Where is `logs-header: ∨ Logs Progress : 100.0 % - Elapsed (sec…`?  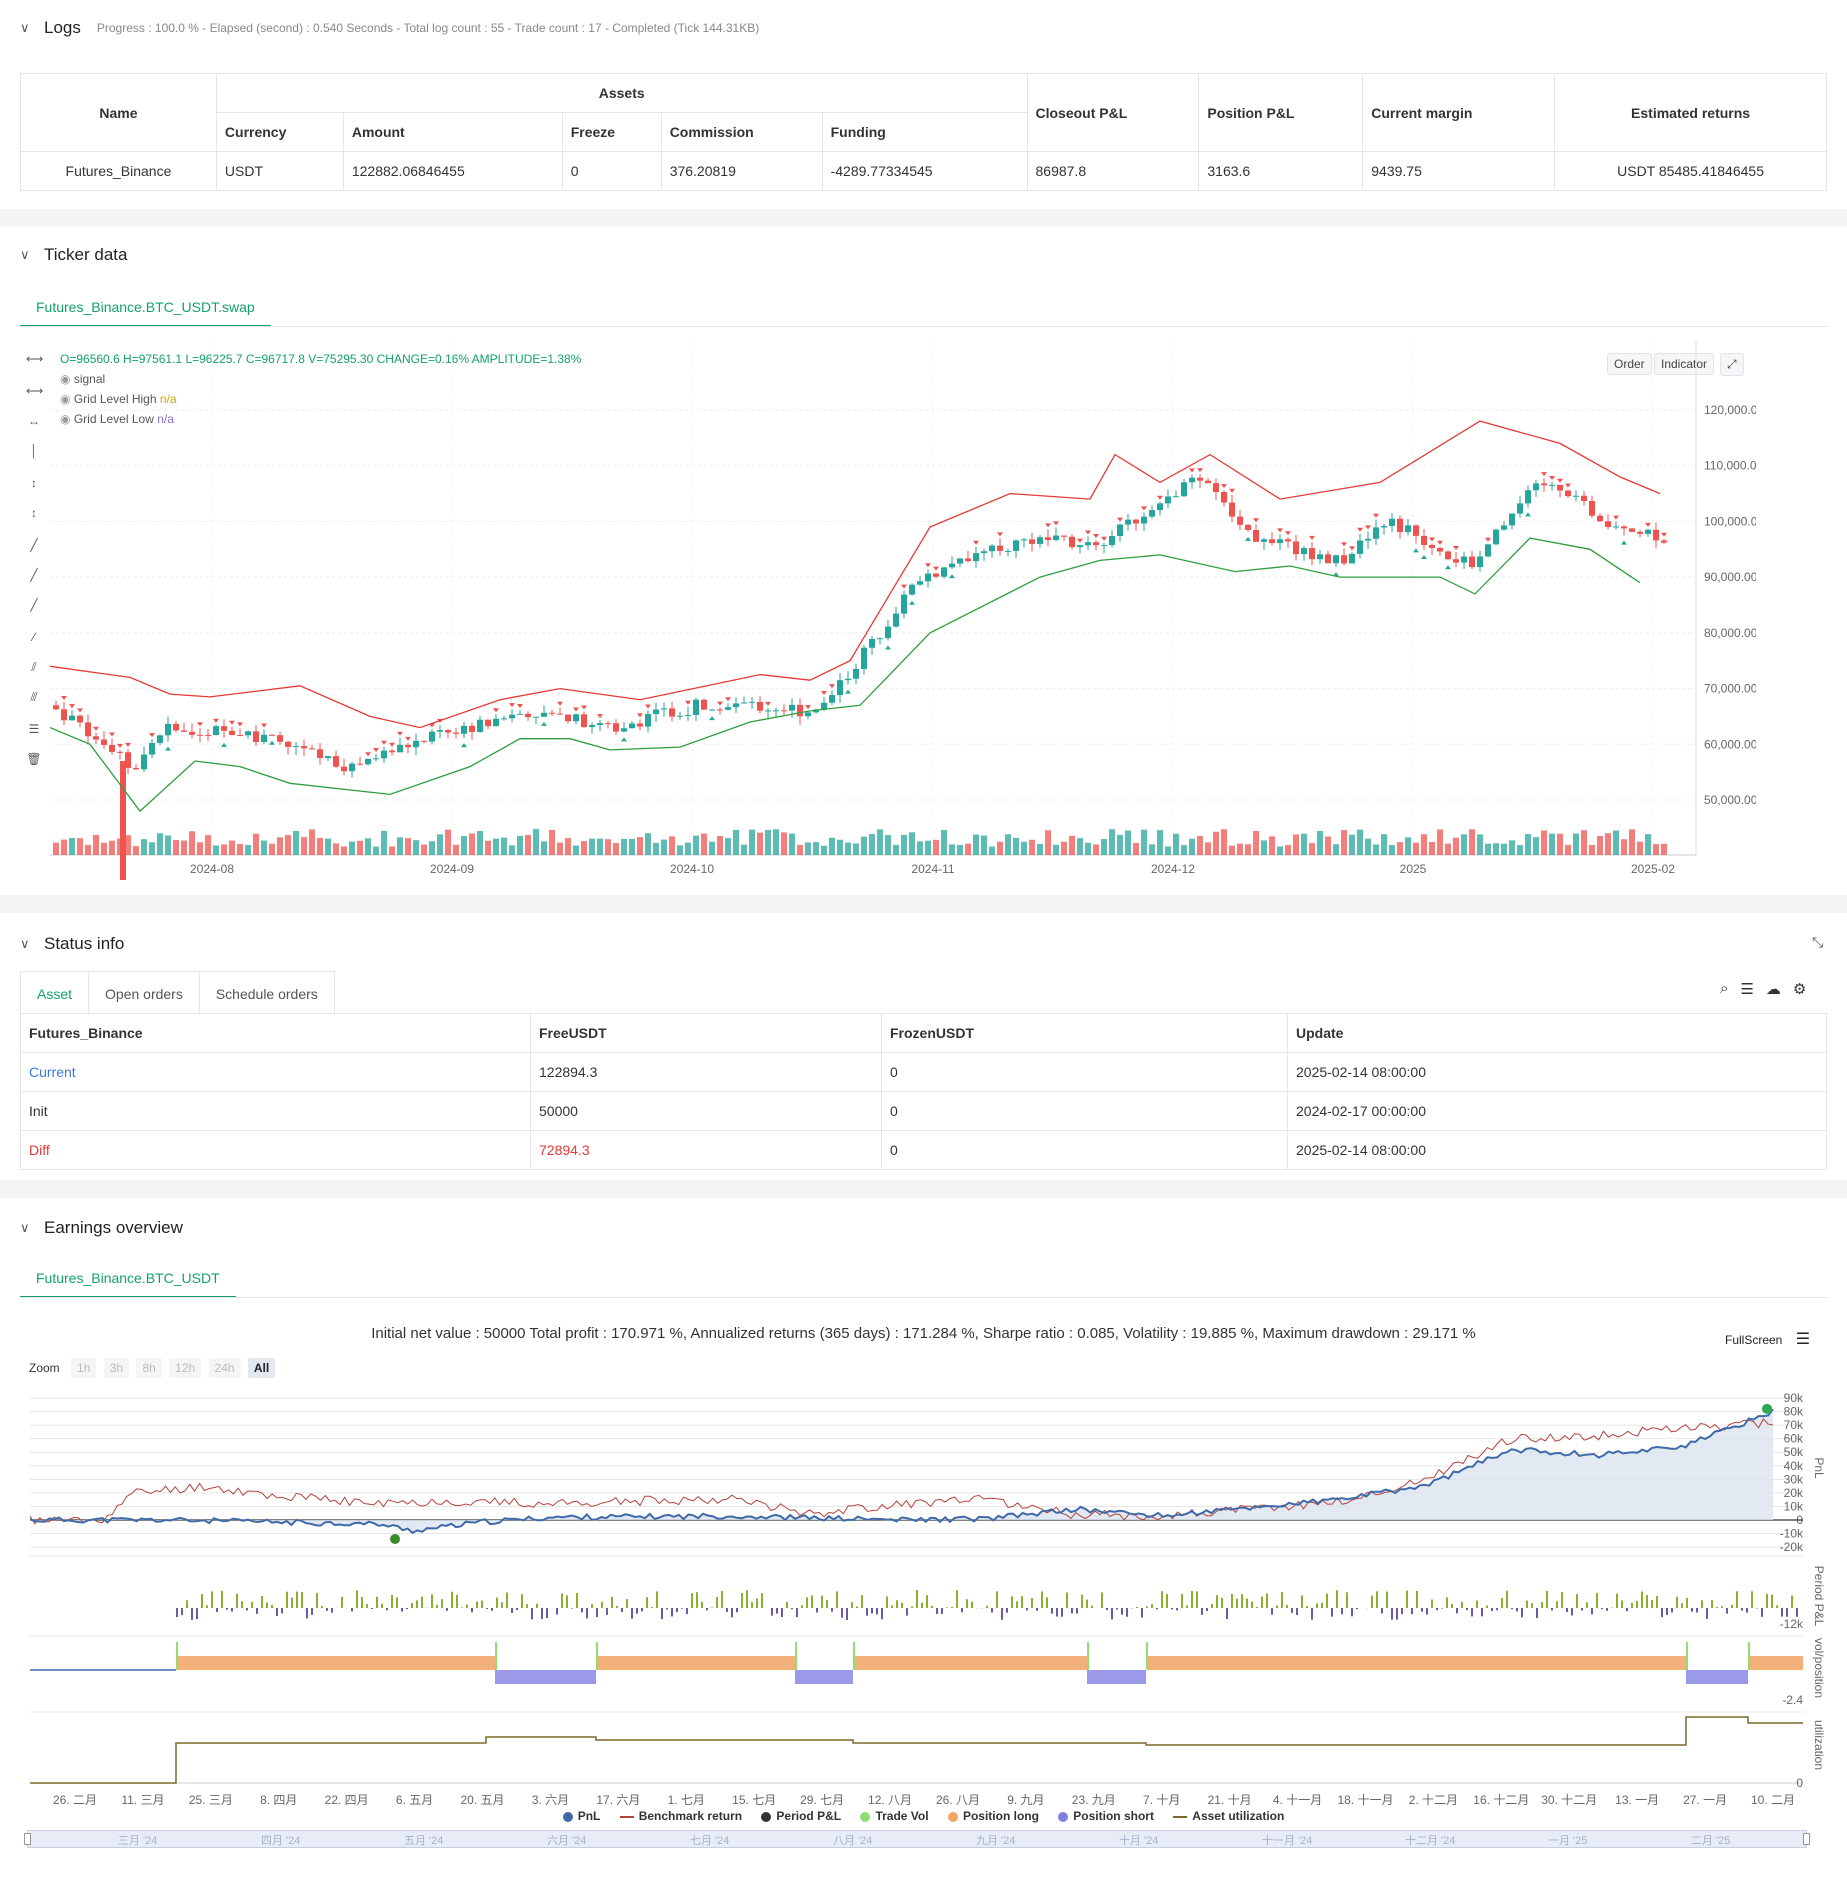
logs-header: ∨ Logs Progress : 100.0 % - Elapsed (sec… is located at coordinates (389, 28).